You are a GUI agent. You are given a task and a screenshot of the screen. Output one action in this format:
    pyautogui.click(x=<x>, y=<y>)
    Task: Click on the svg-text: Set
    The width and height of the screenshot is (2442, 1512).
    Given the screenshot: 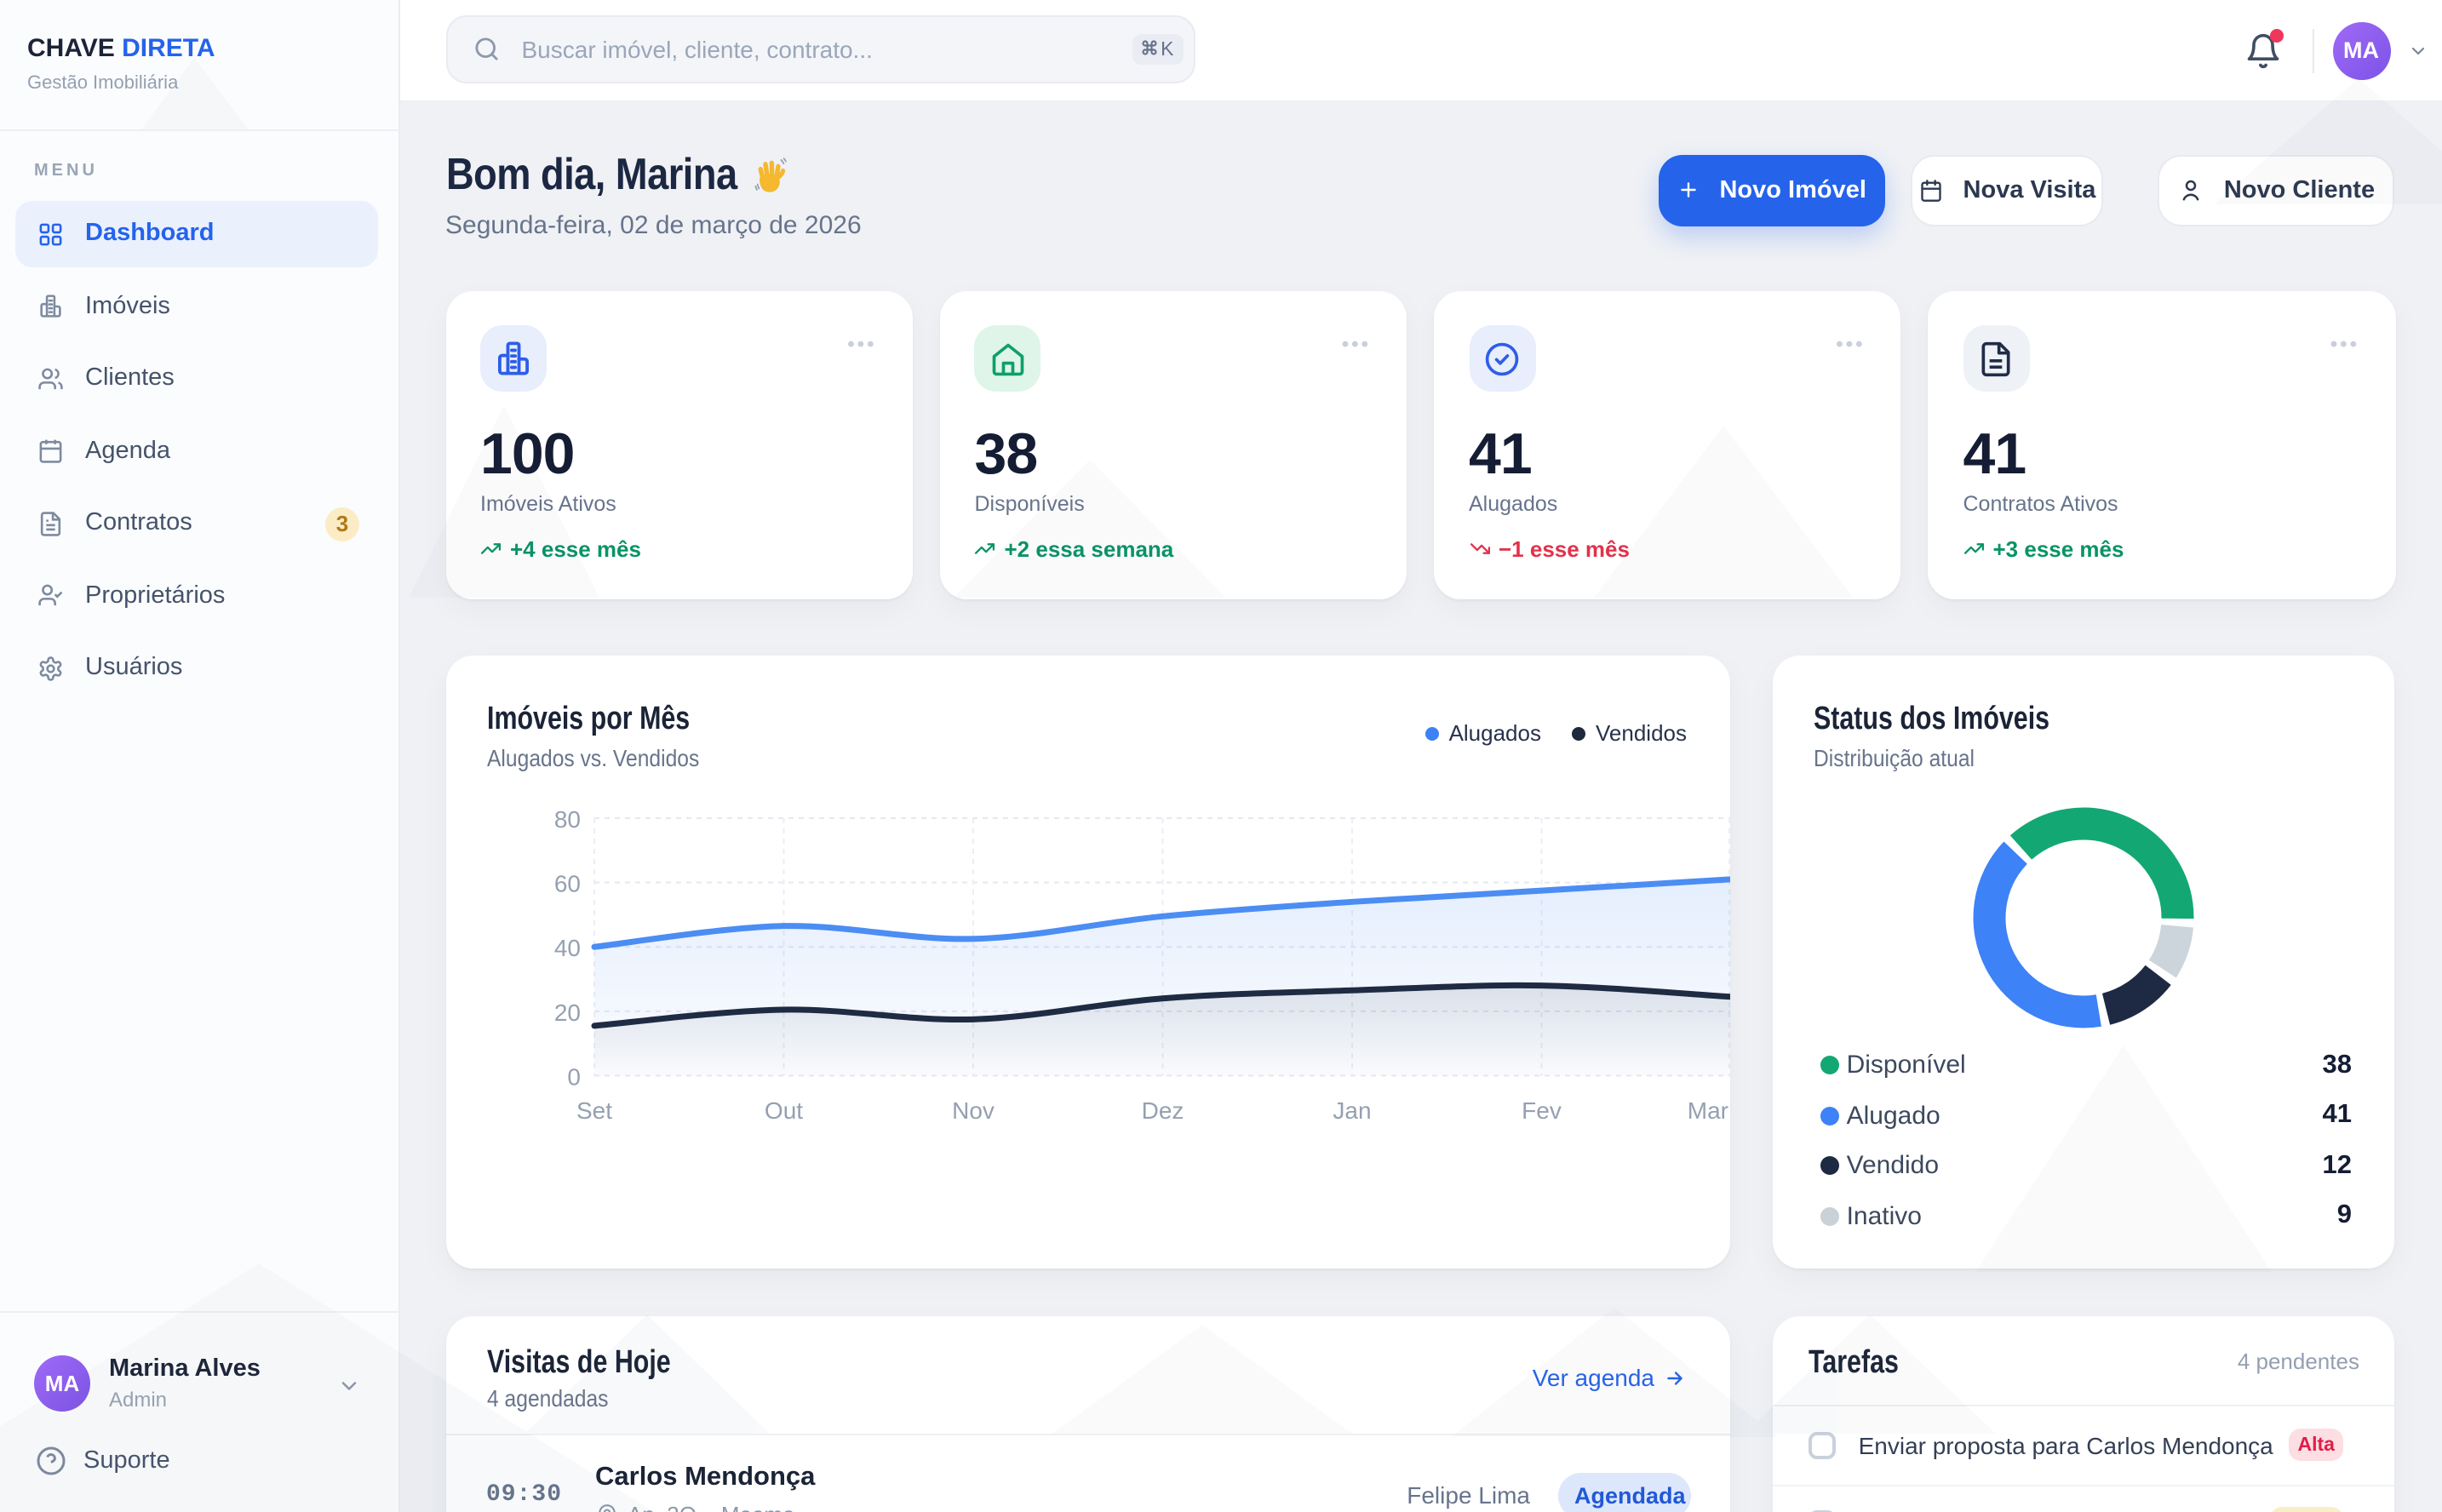 What is the action you would take?
    pyautogui.click(x=594, y=1110)
    